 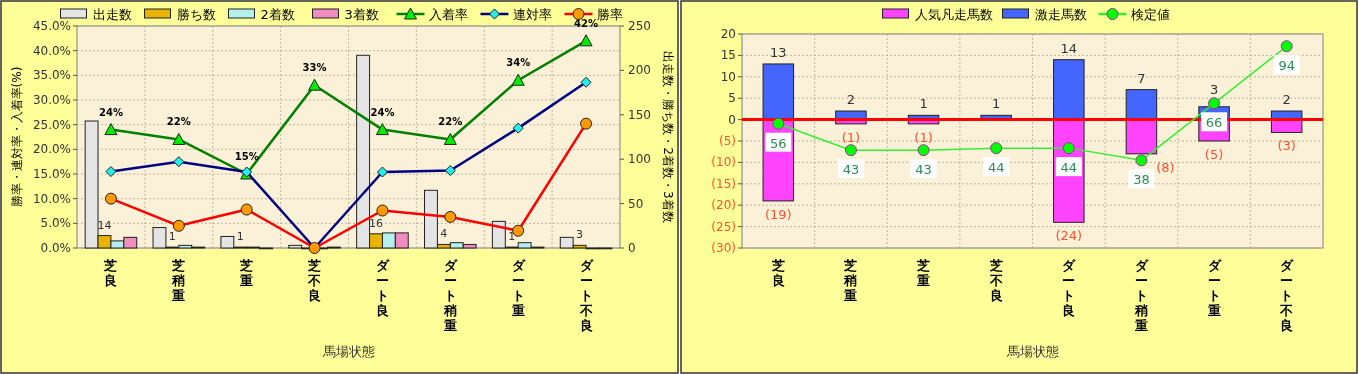 I want to click on y2-tick-label: 50, so click(x=636, y=203).